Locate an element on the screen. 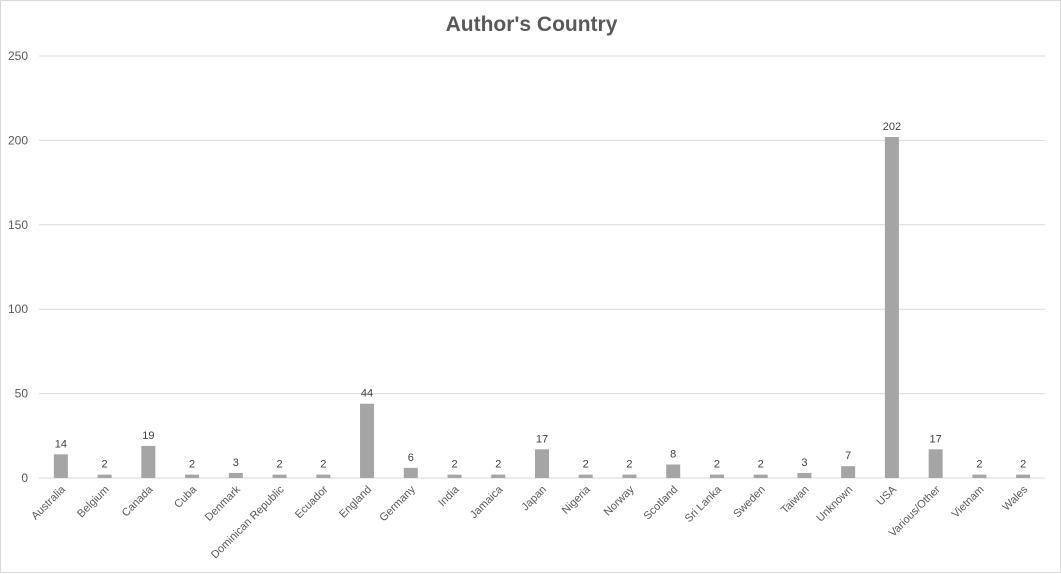 The width and height of the screenshot is (1061, 574). x-tick-label: Cuba is located at coordinates (186, 497).